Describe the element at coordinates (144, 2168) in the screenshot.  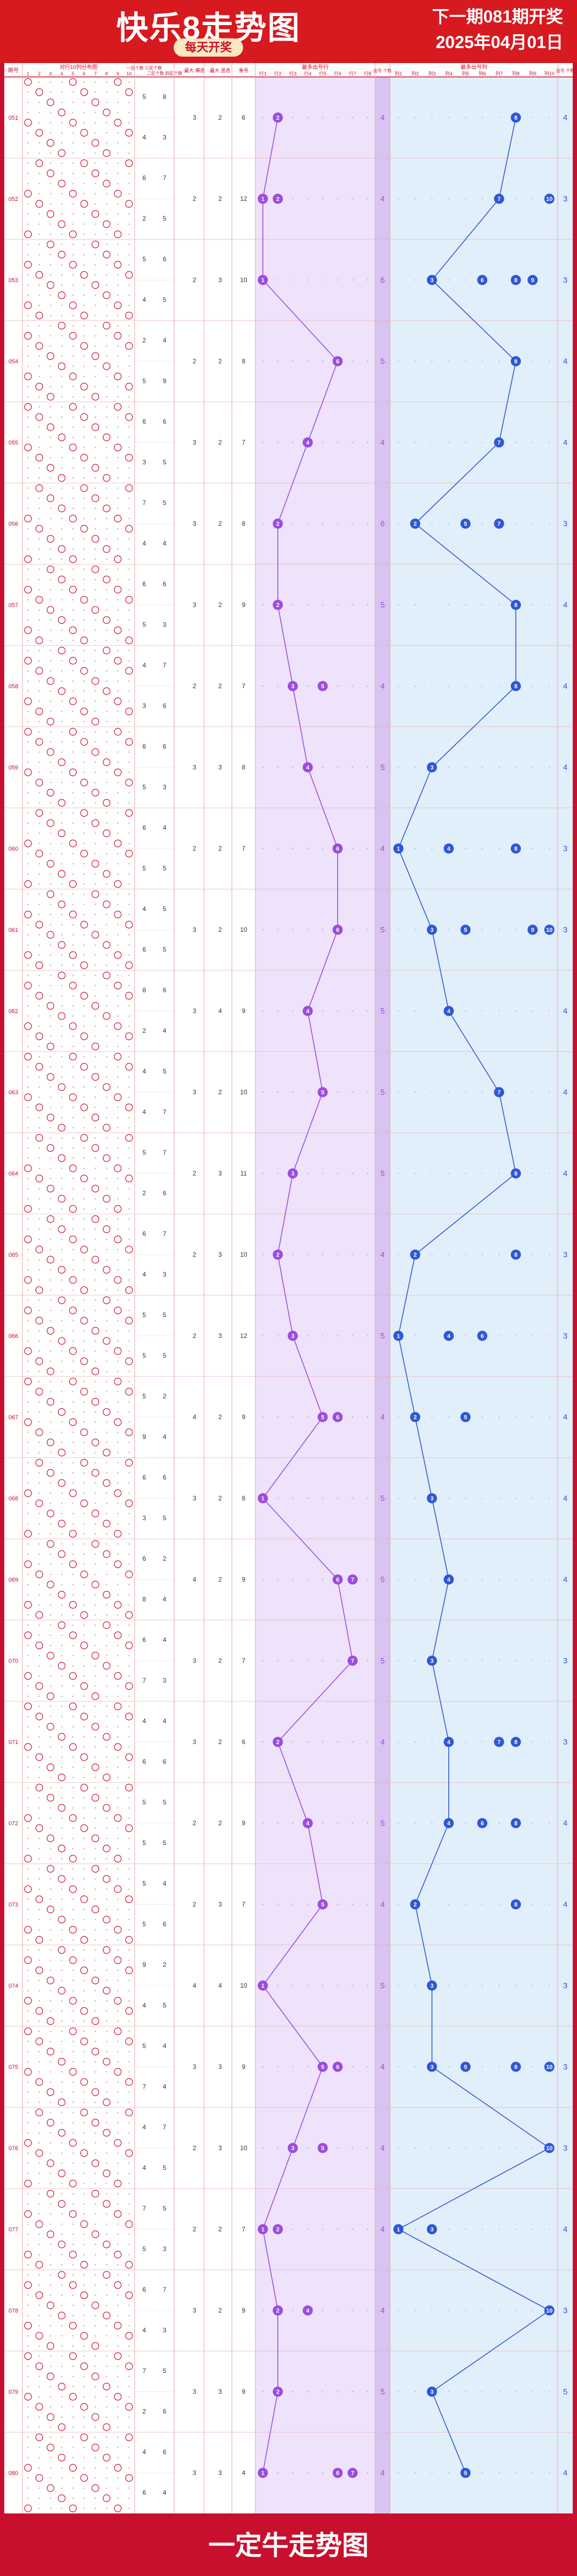
I see `zone3-count: 4` at that location.